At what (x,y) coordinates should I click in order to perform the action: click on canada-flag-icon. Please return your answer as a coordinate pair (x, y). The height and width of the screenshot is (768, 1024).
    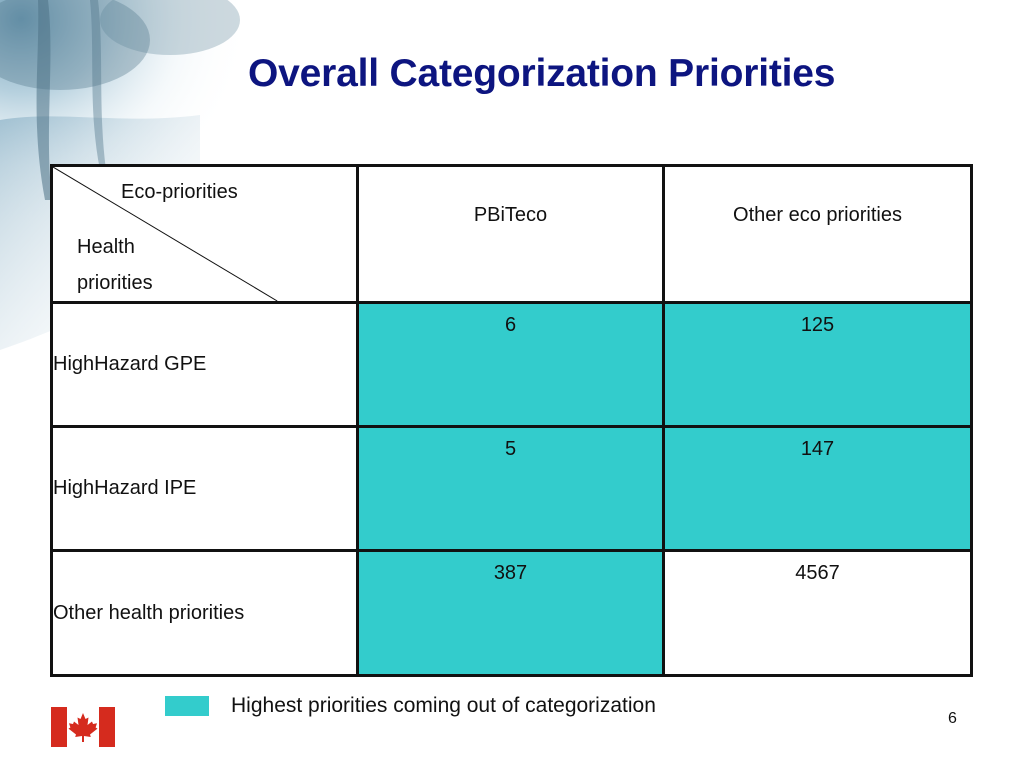
    Looking at the image, I should click on (83, 727).